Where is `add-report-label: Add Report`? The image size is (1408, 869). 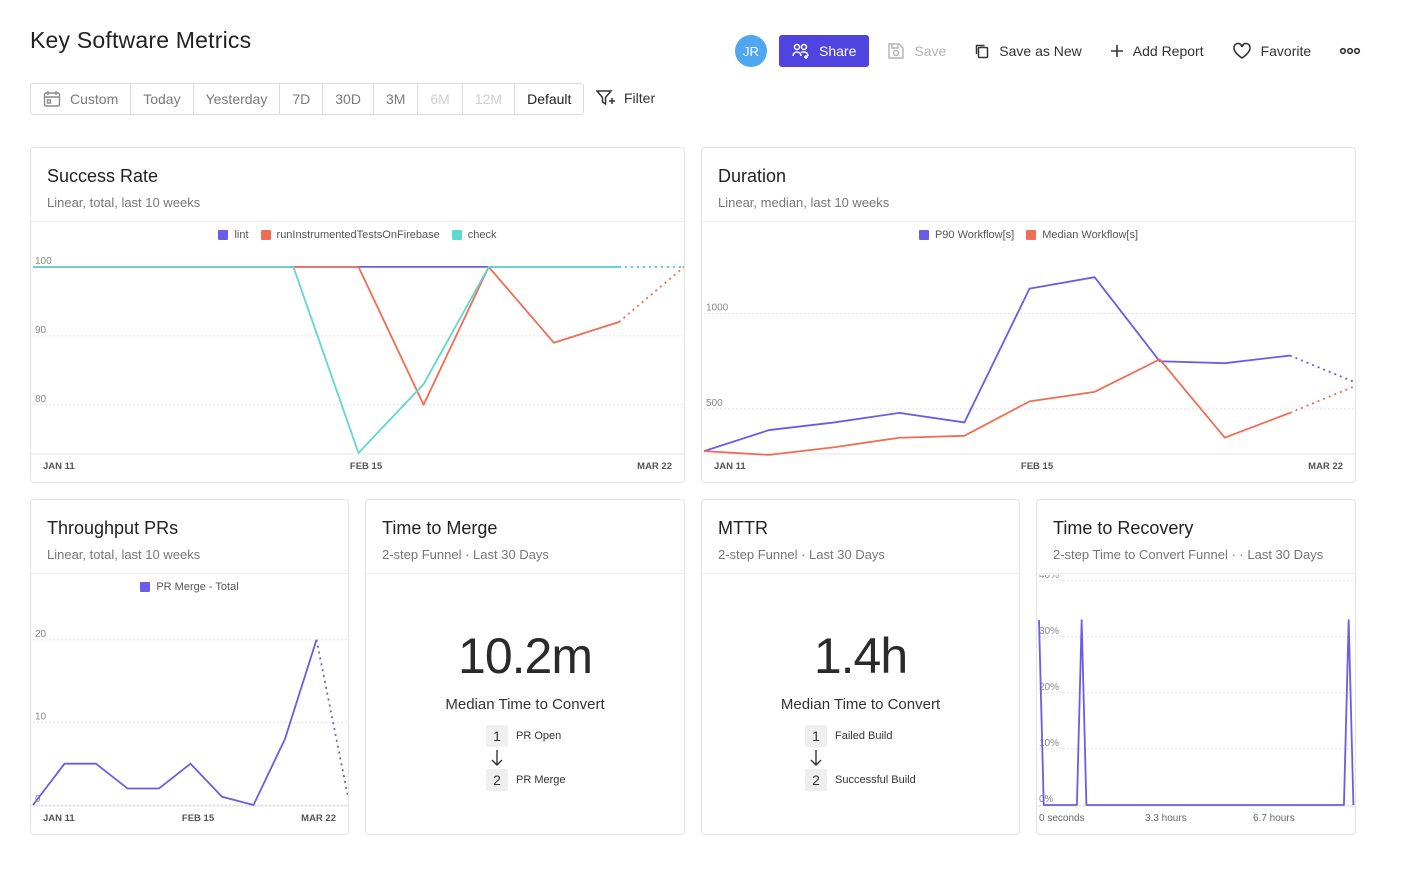
add-report-label: Add Report is located at coordinates (1168, 51).